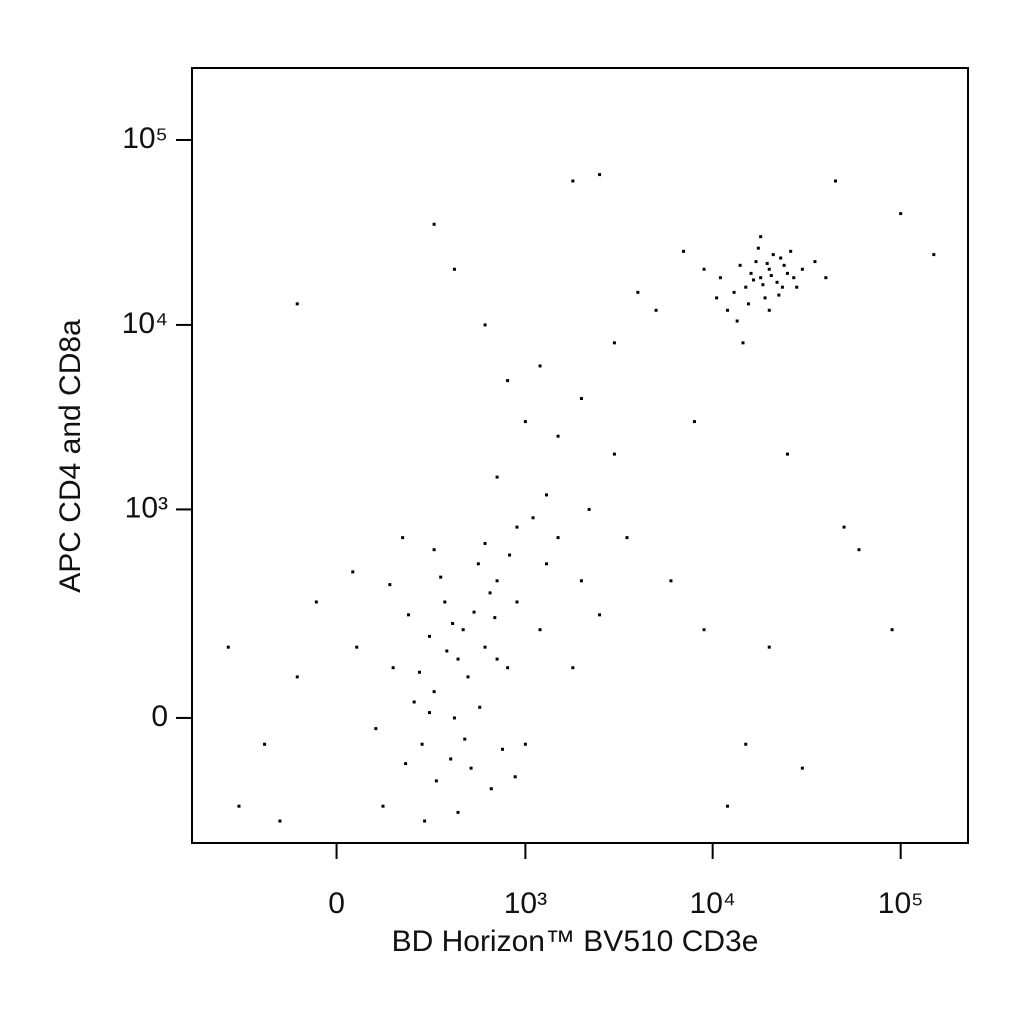  I want to click on y-tick-label: 10⁵, so click(145, 138).